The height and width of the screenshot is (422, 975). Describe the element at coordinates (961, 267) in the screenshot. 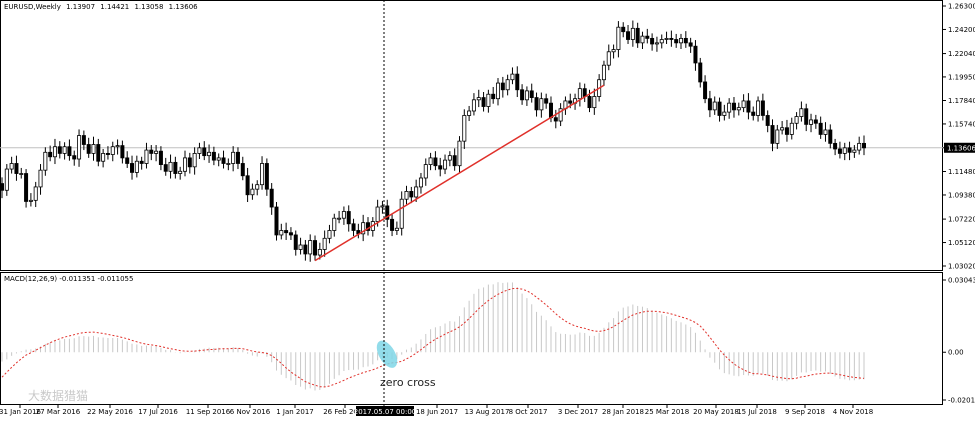

I see `price-tick-label: 1.03020` at that location.